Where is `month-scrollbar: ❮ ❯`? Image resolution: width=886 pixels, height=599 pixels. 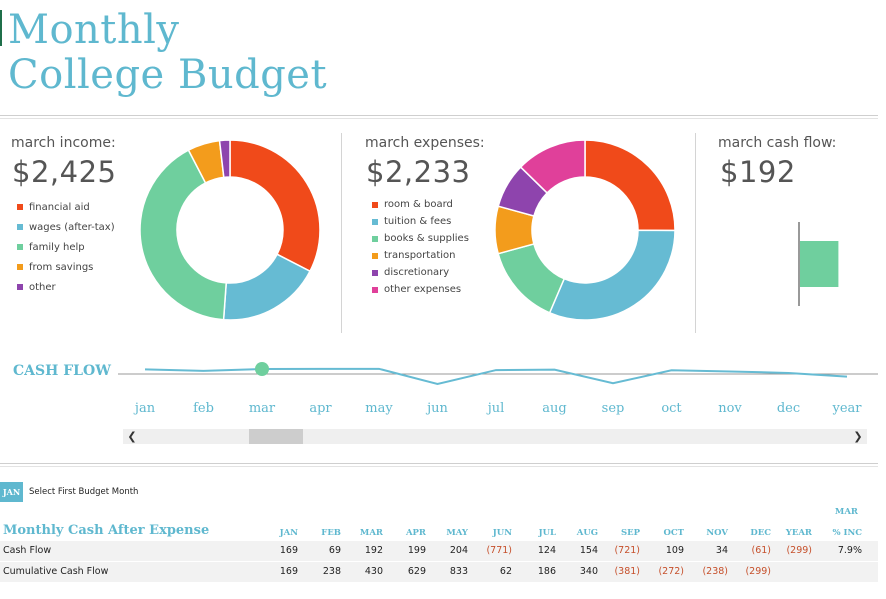
month-scrollbar: ❮ ❯ is located at coordinates (495, 436).